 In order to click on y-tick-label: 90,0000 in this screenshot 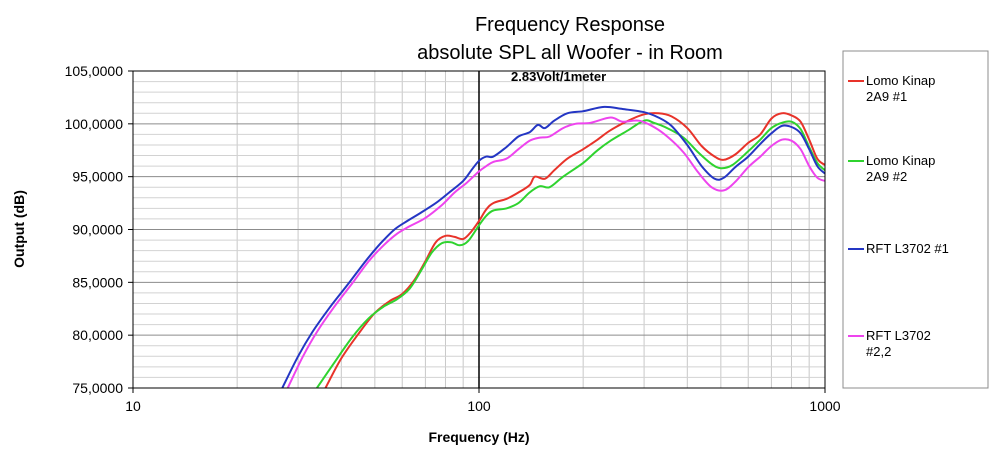, I will do `click(97, 230)`.